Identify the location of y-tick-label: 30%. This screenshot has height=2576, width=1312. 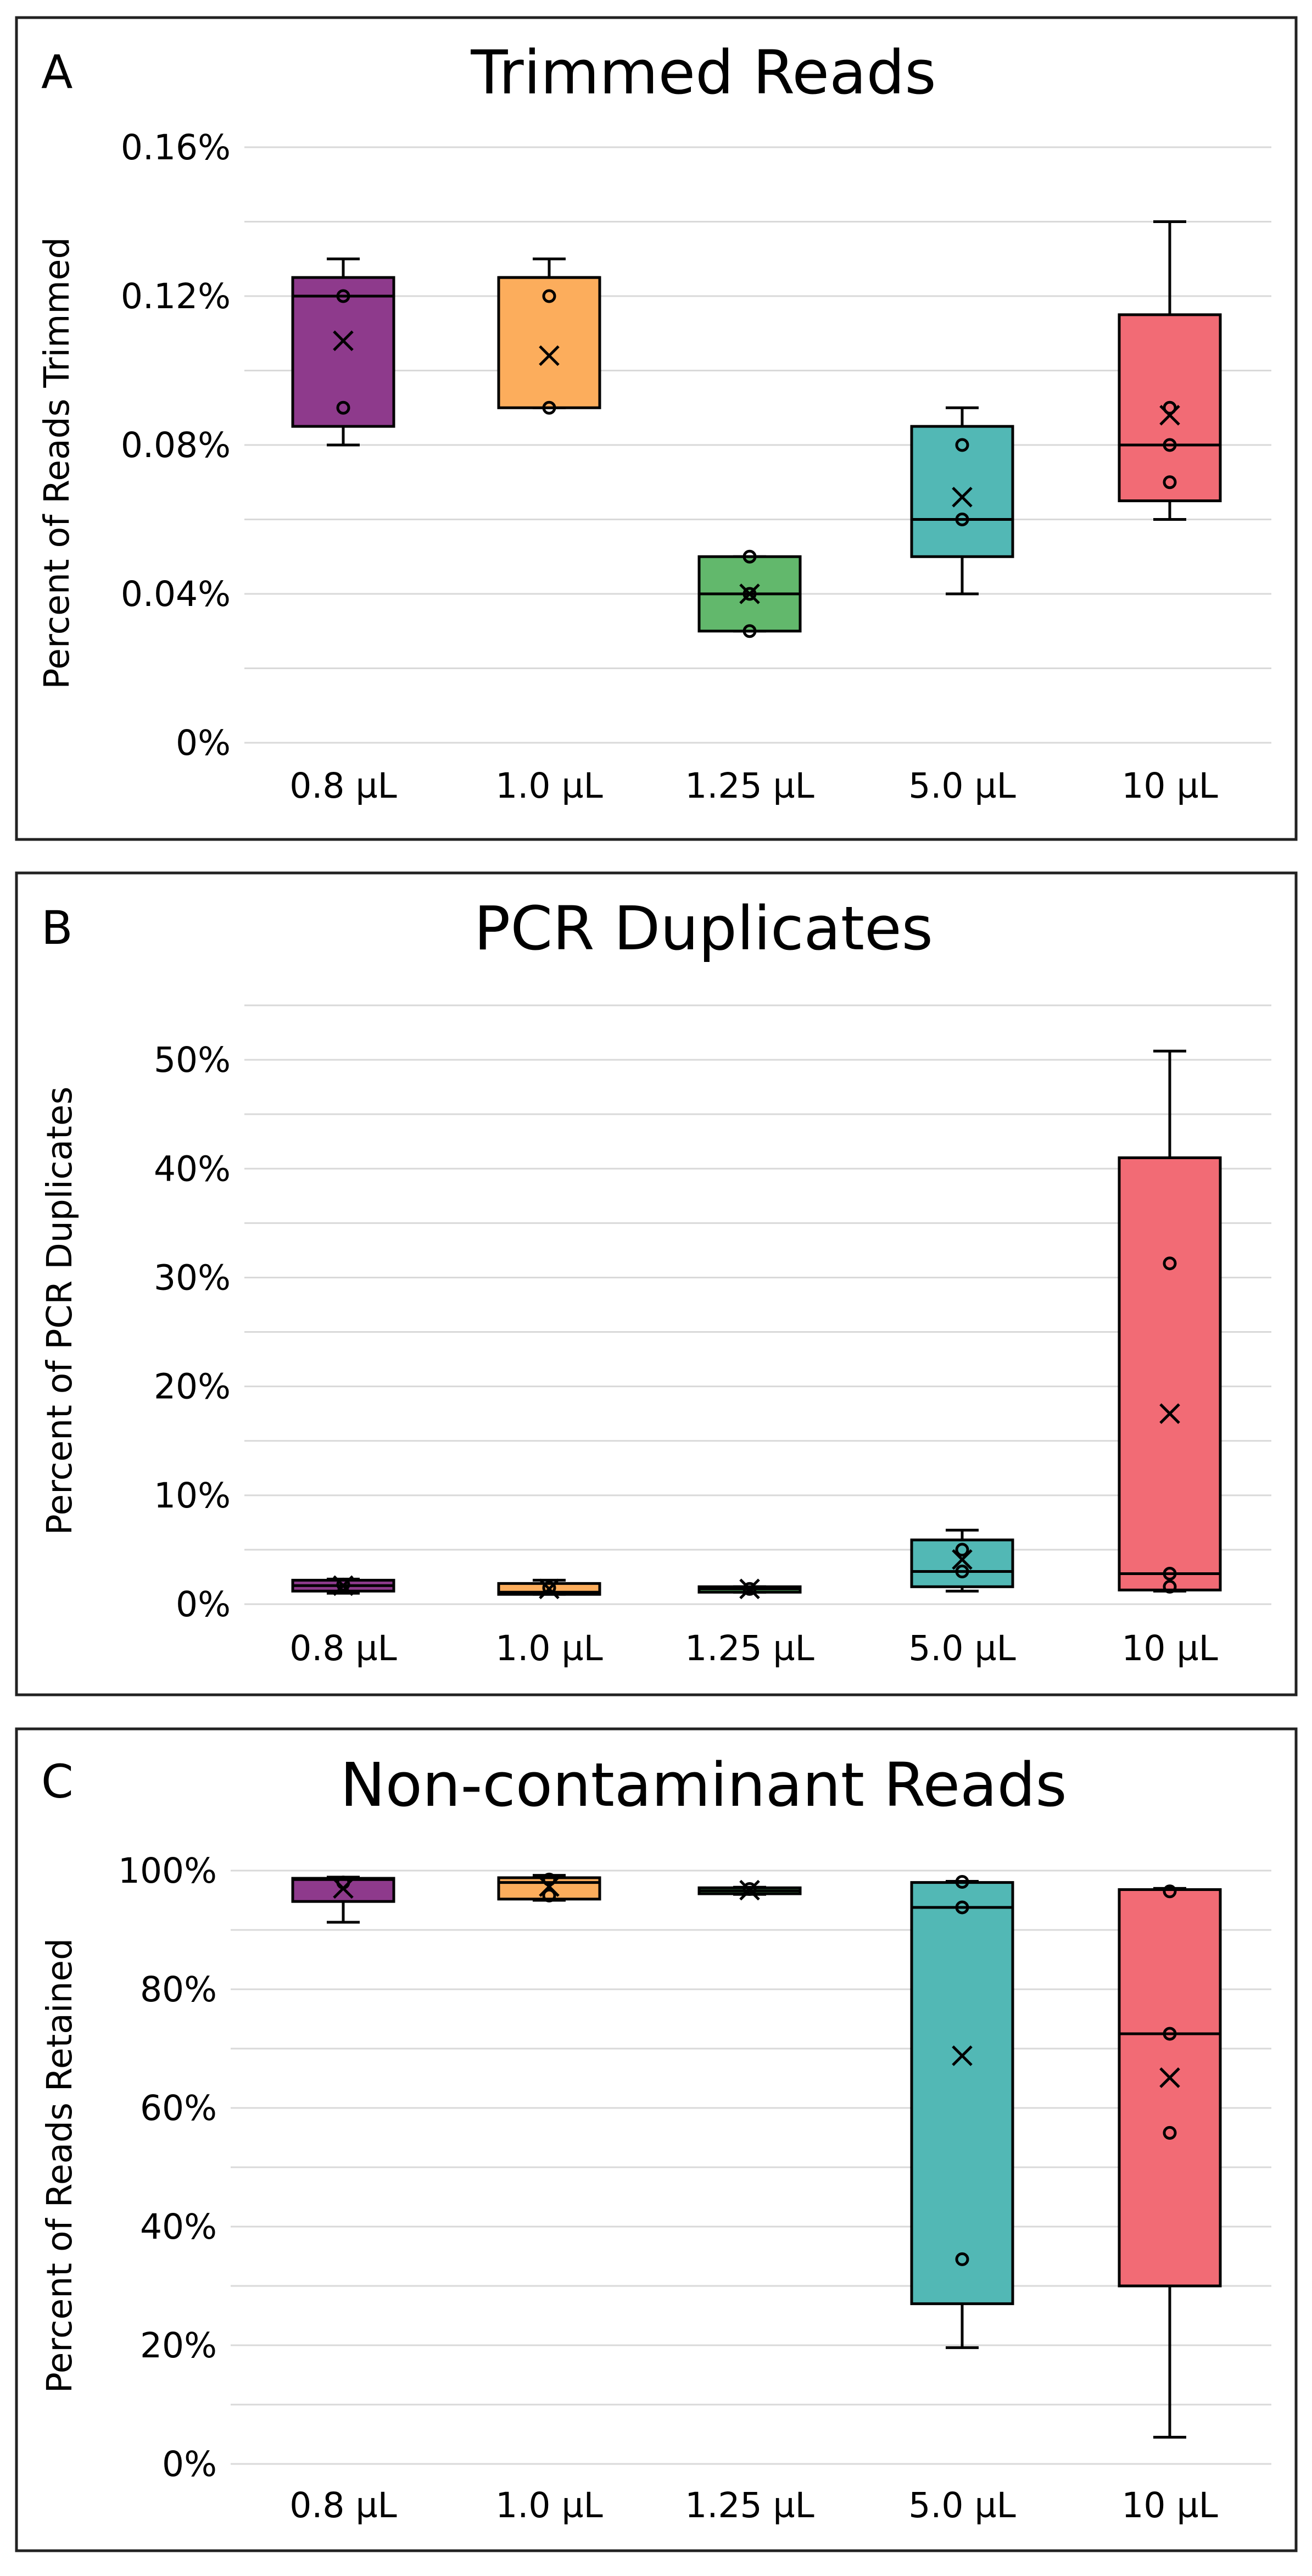
(192, 1278).